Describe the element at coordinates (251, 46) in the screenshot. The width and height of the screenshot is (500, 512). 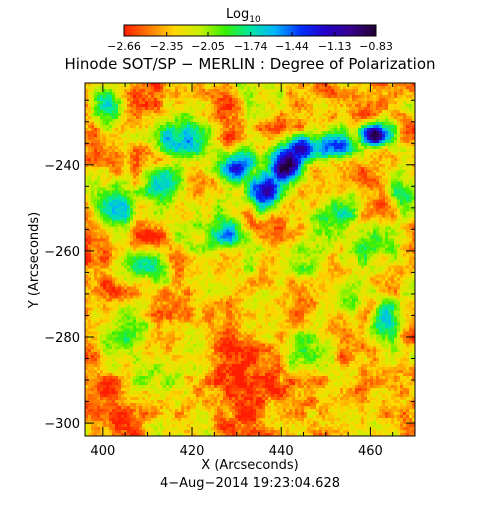
I see `colorbar-tick-label: −1.74` at that location.